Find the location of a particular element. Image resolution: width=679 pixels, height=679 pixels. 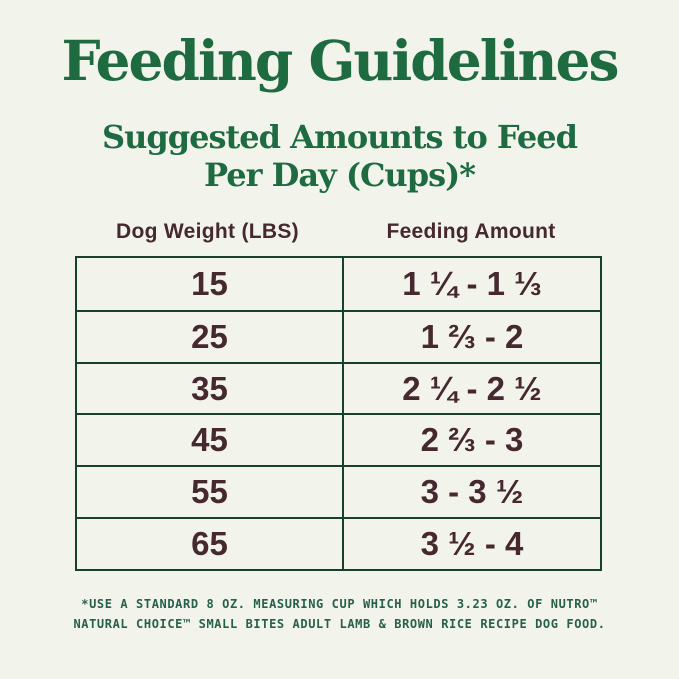

table-cell-amount: 2 ¼ - 2 ½ is located at coordinates (471, 387).